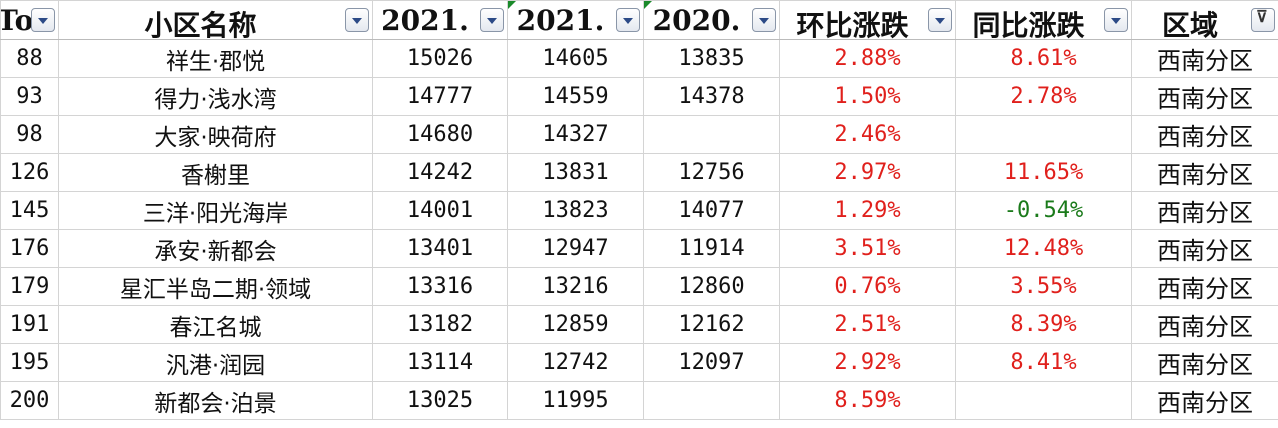 Image resolution: width=1278 pixels, height=428 pixels. Describe the element at coordinates (867, 172) in the screenshot. I see `cell-mom: 2.97%` at that location.